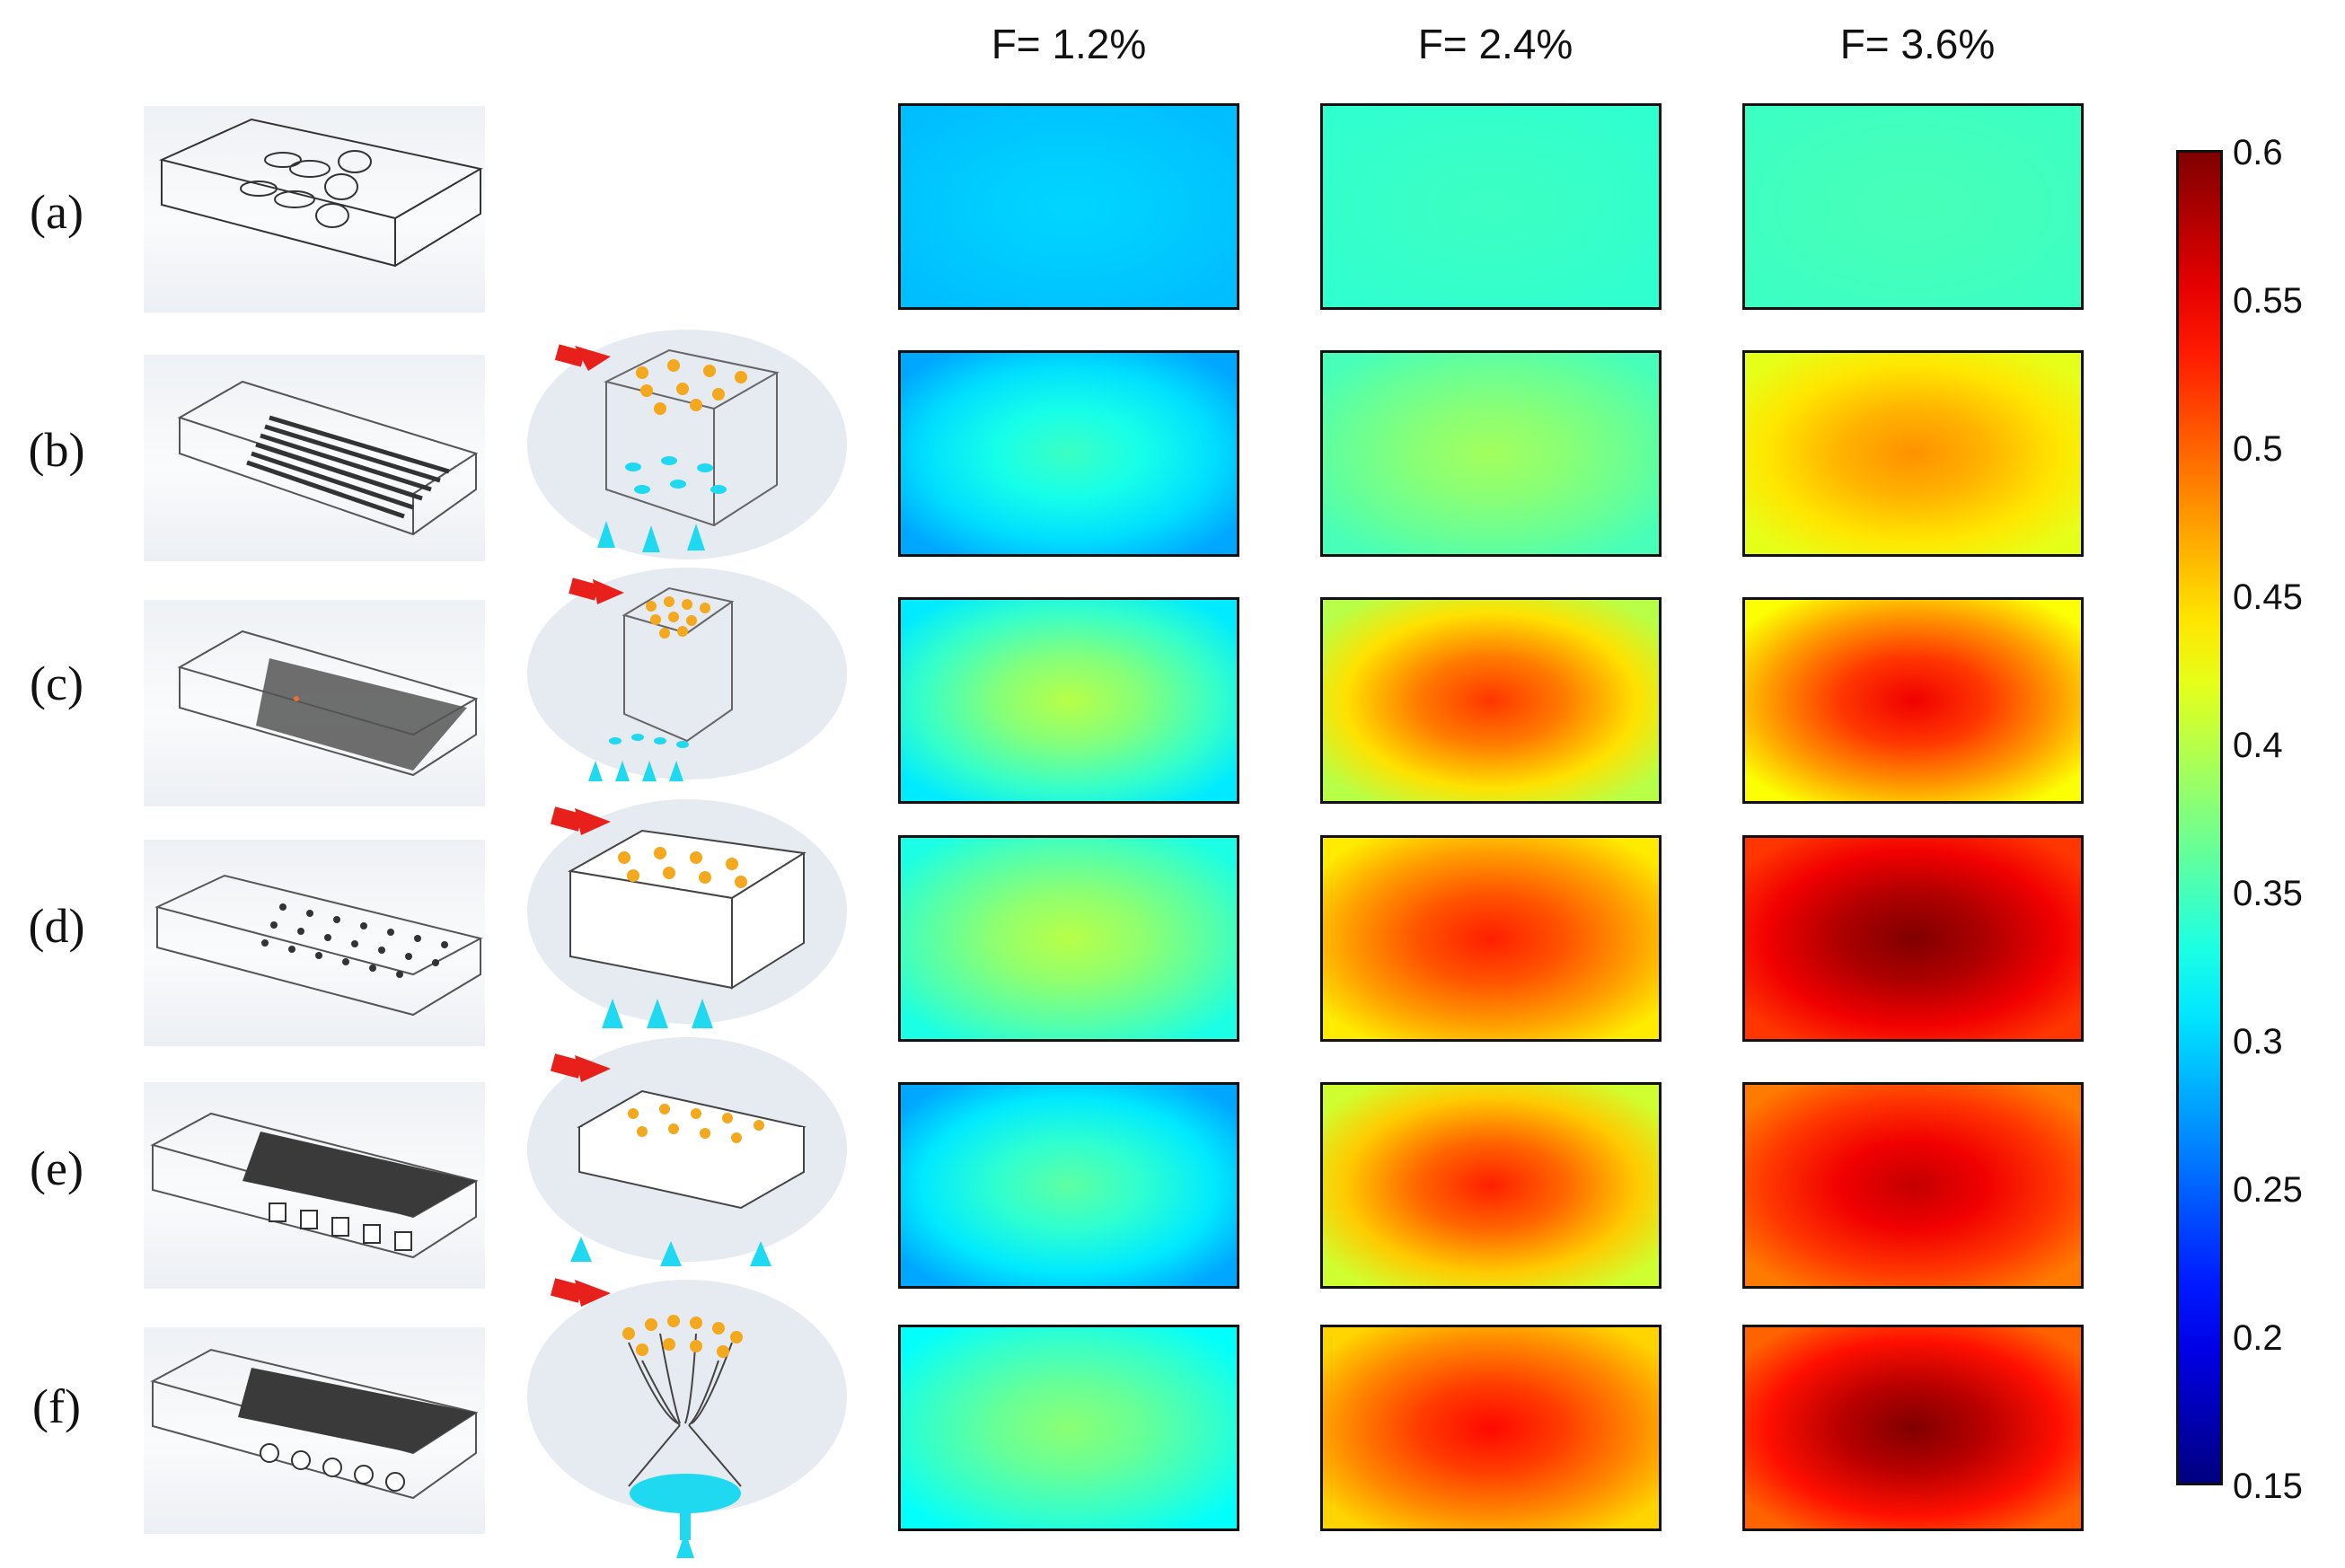 The width and height of the screenshot is (2345, 1568). Describe the element at coordinates (2268, 1486) in the screenshot. I see `colorbar-tick: 0.15` at that location.